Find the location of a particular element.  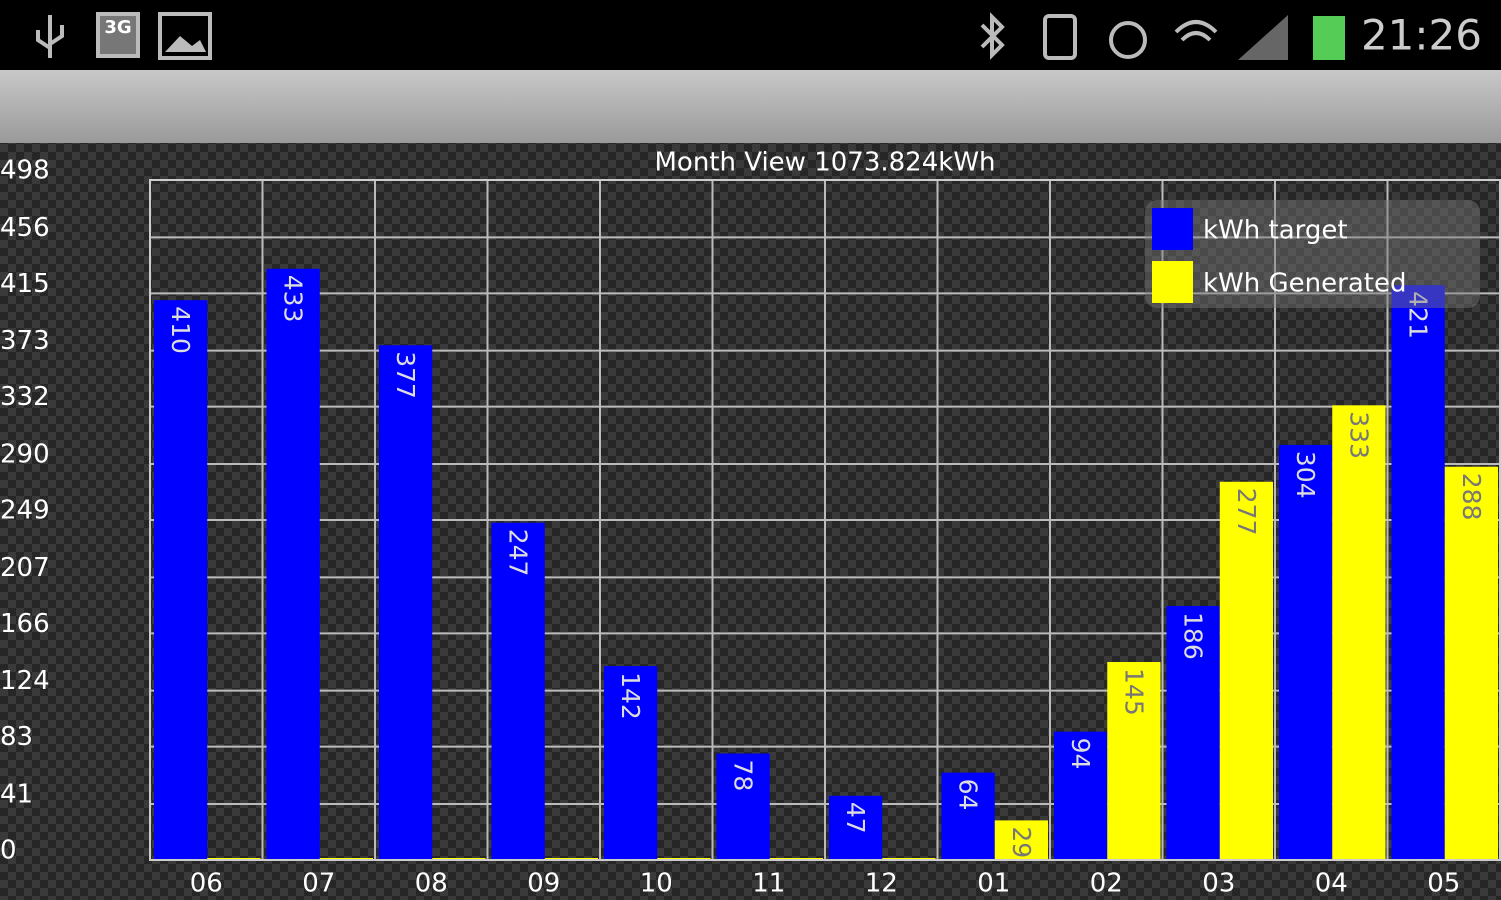

y-tick-label: 124 is located at coordinates (25, 681).